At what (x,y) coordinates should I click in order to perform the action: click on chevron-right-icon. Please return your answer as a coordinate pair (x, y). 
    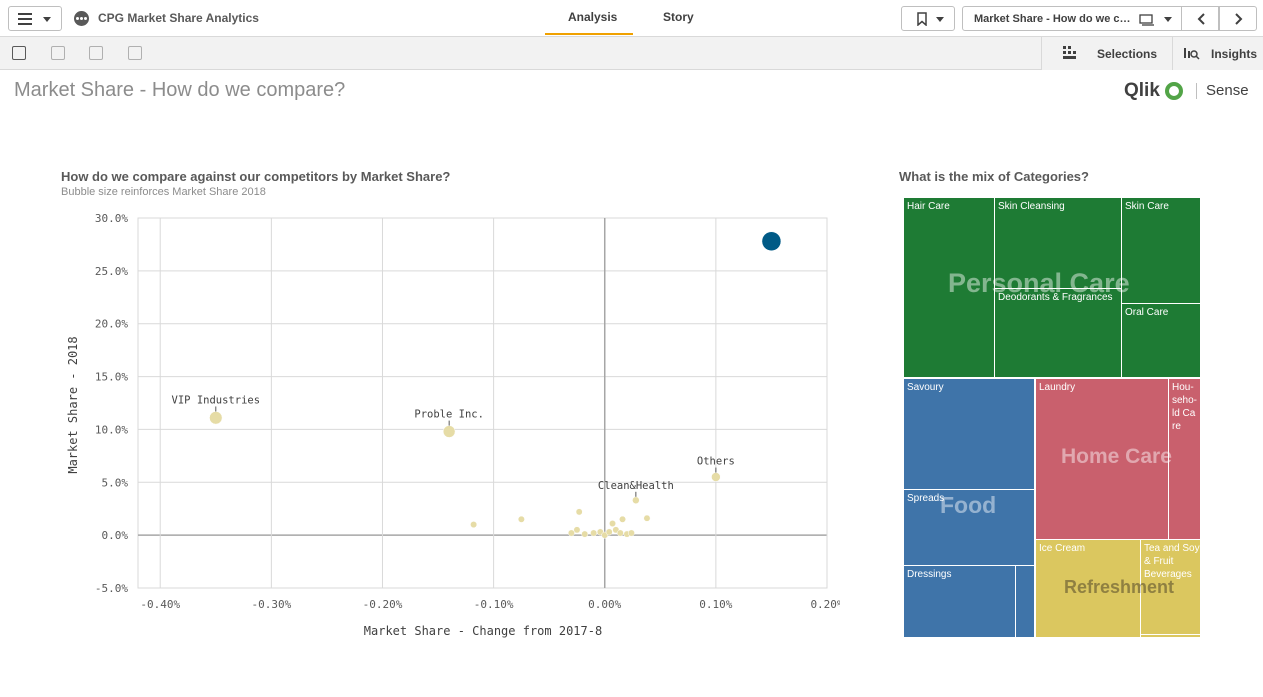
    Looking at the image, I should click on (1239, 19).